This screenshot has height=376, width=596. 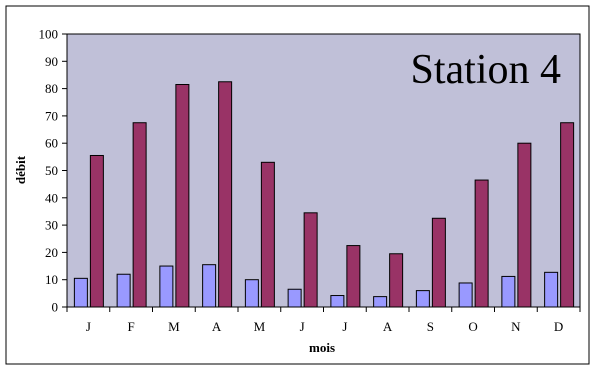 I want to click on y-axis: 0 10 20 30 40 50 60 70 80 90 100, so click(x=53, y=171).